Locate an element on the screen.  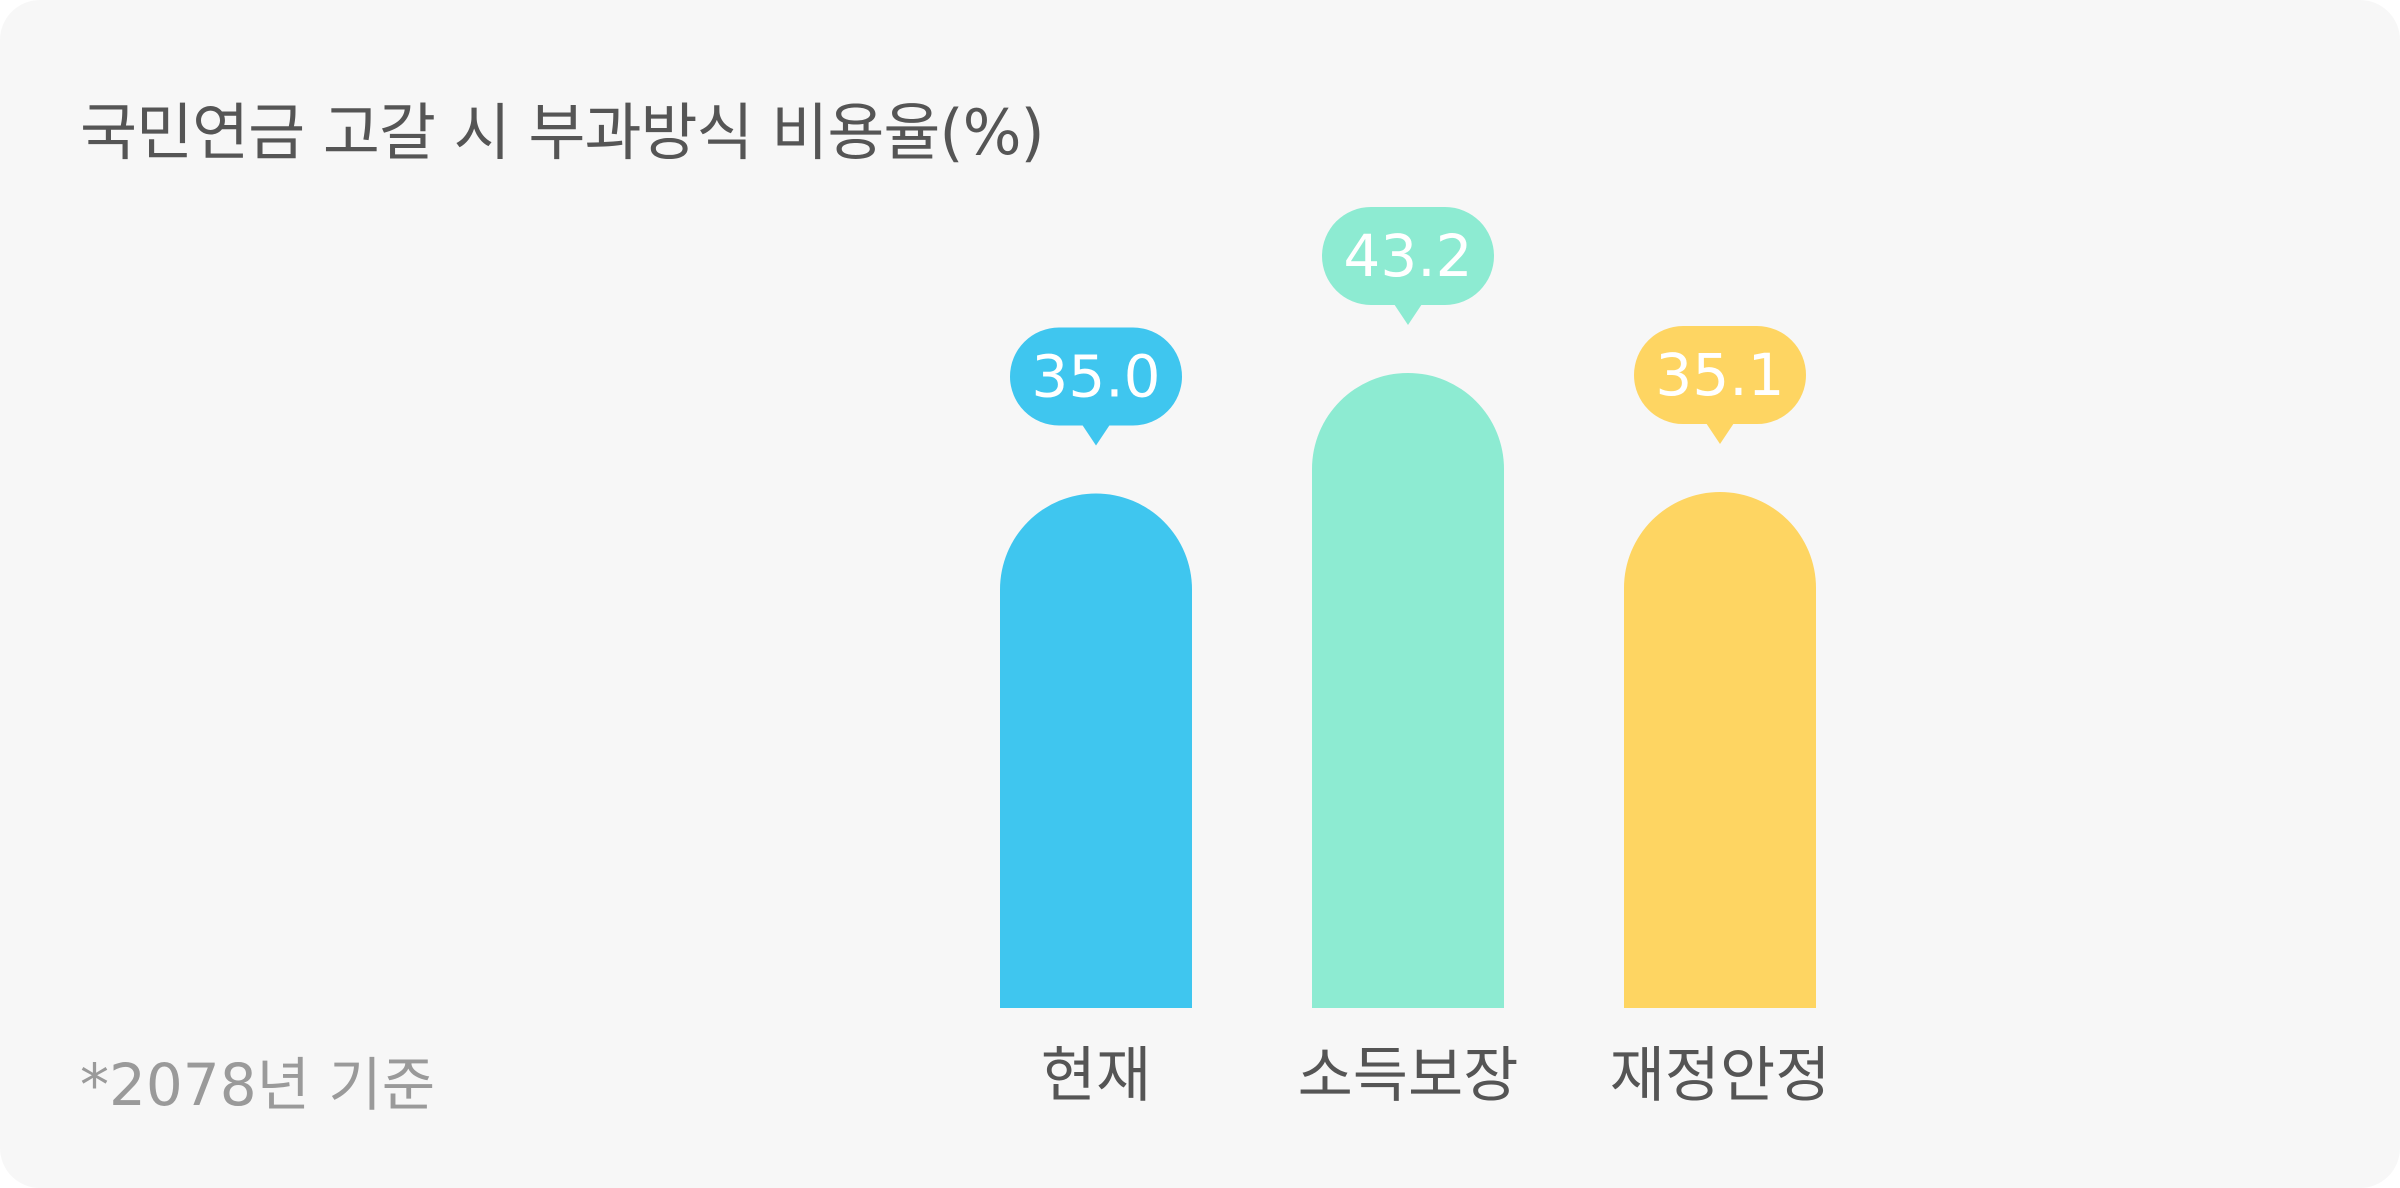
footnote: *2078년 기준 is located at coordinates (258, 1085).